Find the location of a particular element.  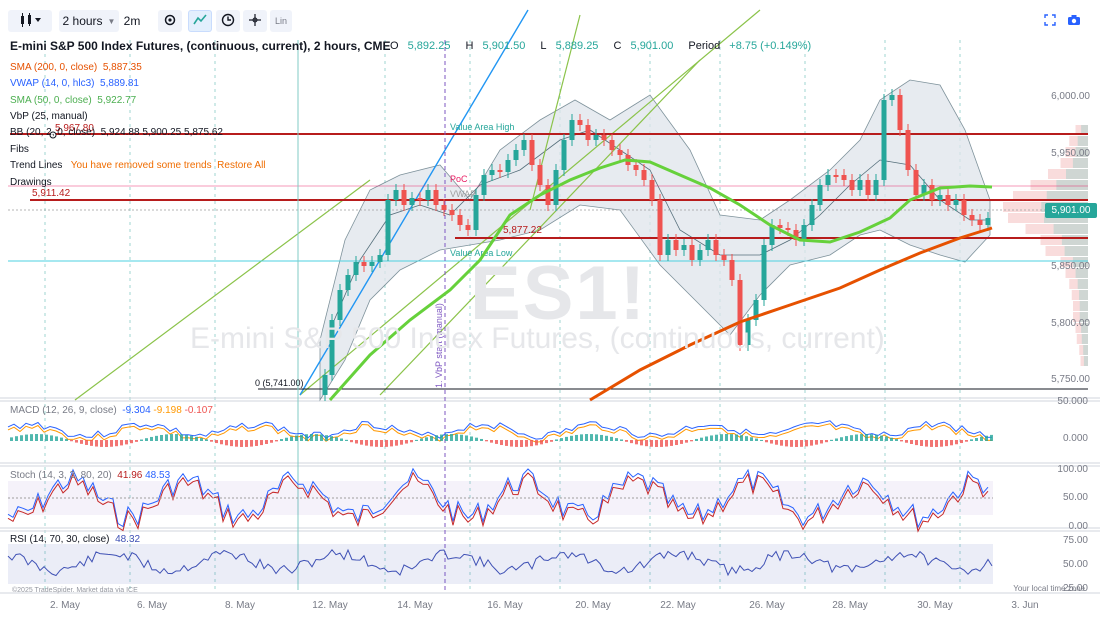

poc-label: PoC is located at coordinates (459, 179).